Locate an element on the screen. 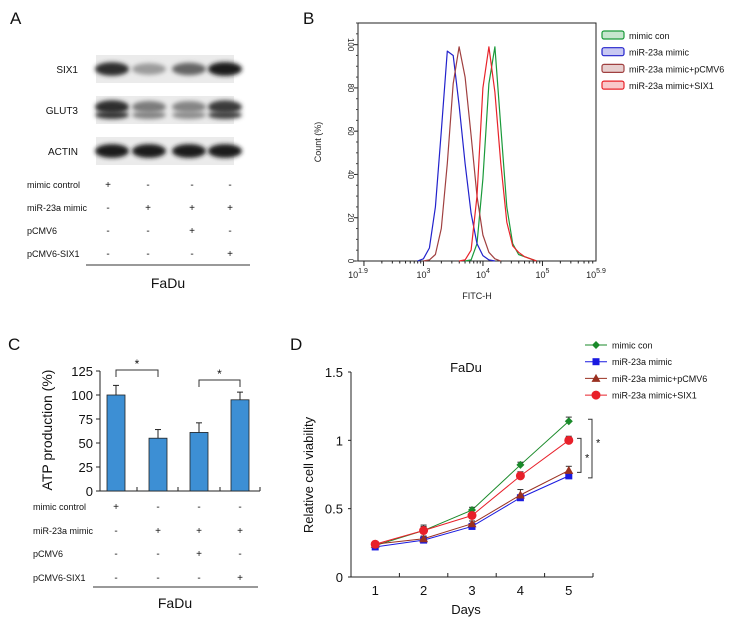 Image resolution: width=740 pixels, height=624 pixels. x-tick-exponent: 3 is located at coordinates (429, 271).